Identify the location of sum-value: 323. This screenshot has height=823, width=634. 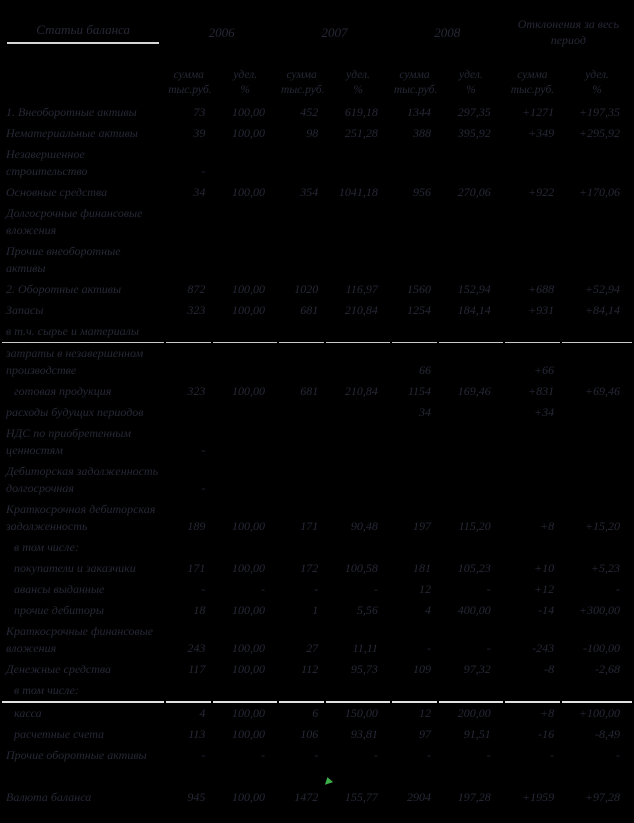
(196, 391).